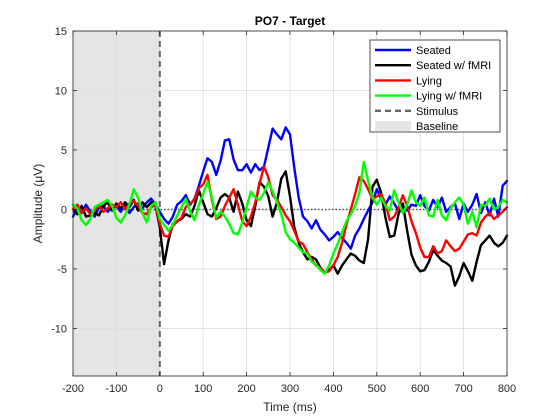  Describe the element at coordinates (453, 66) in the screenshot. I see `legend-label-2: Seated w/ fMRI` at that location.